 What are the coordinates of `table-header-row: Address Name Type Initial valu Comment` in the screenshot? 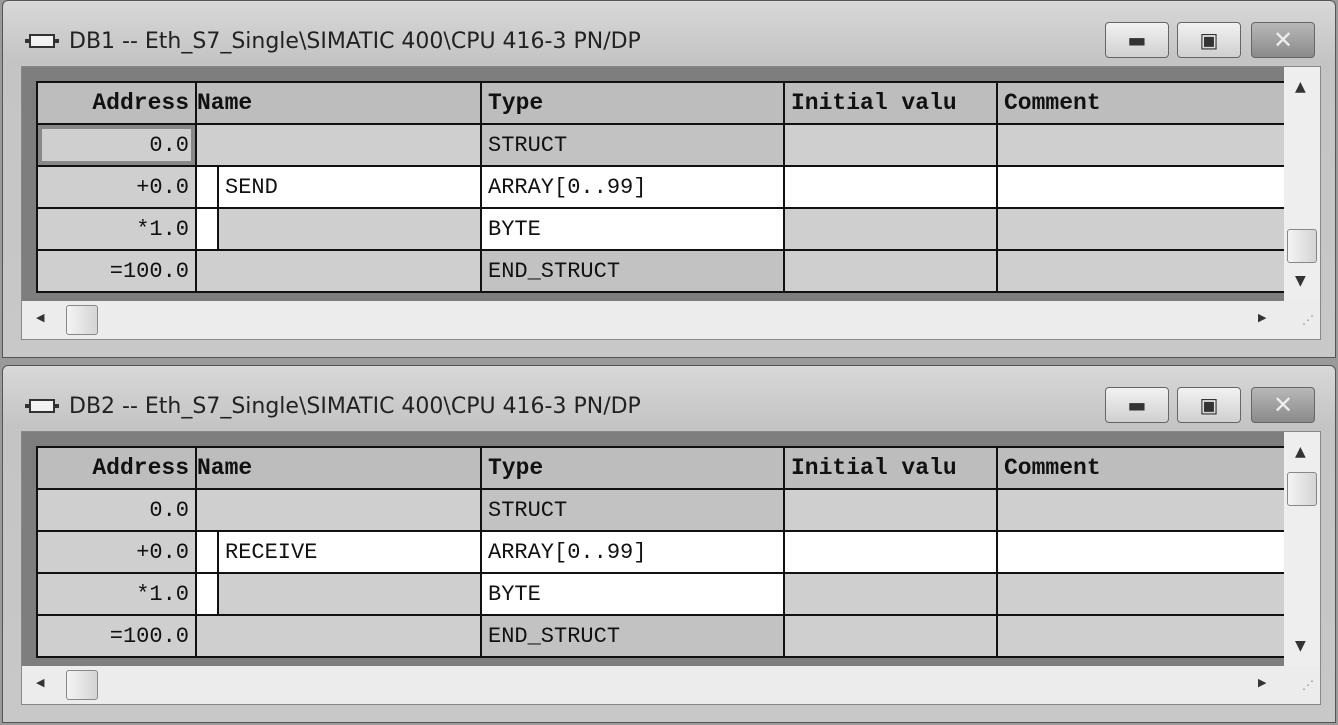 It's located at (660, 468).